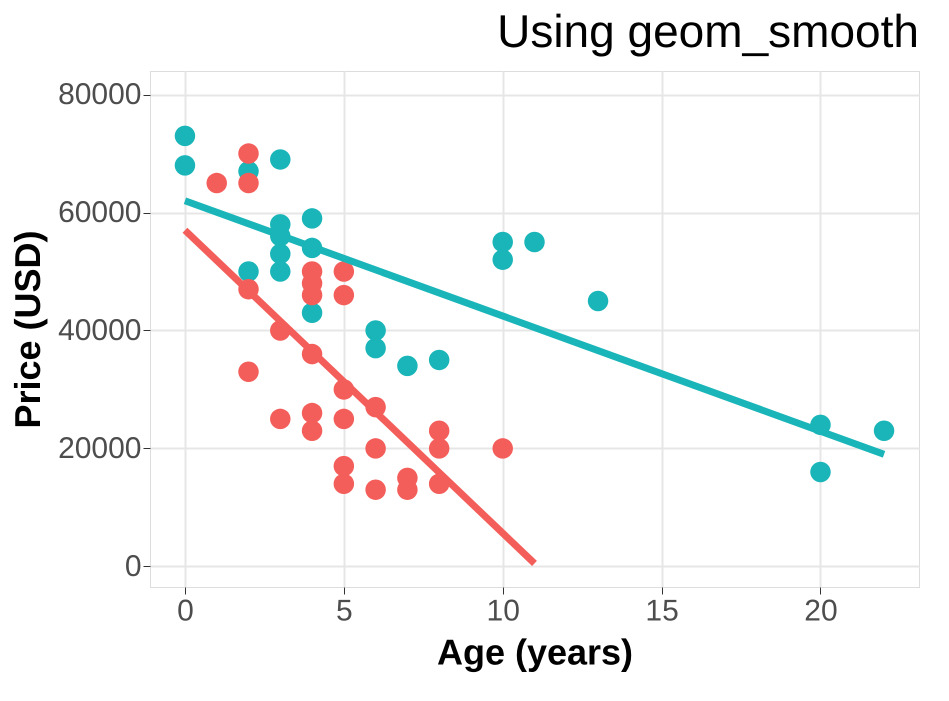  I want to click on chart-title: Using geom_smooth, so click(708, 31).